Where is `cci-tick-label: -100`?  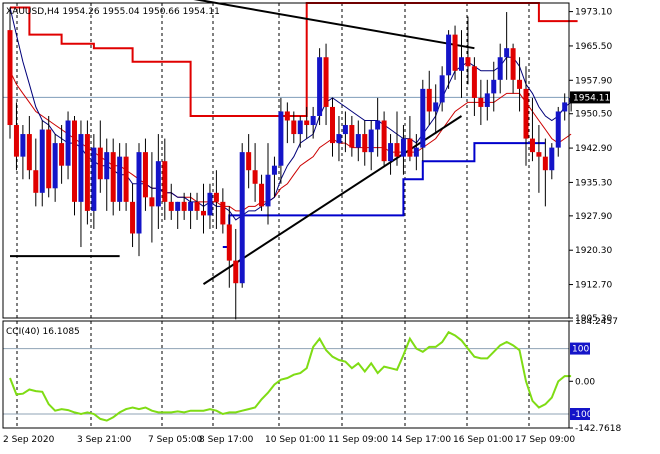
cci-tick-label: -100 is located at coordinates (582, 415).